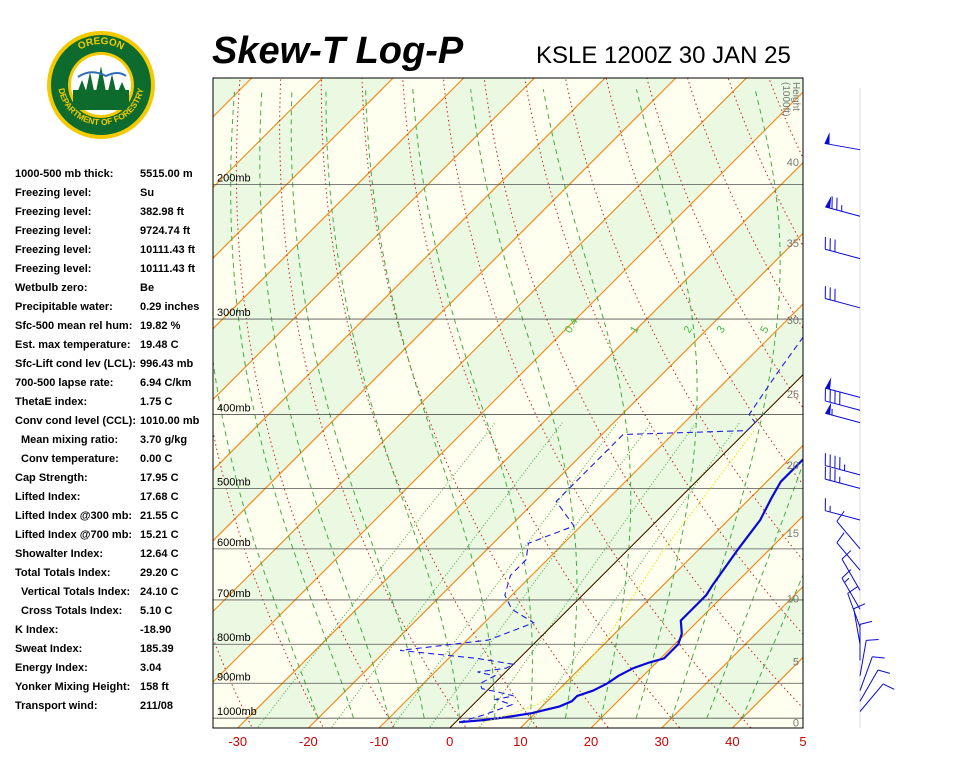 The image size is (960, 768). What do you see at coordinates (159, 497) in the screenshot?
I see `stat-value: 17.68 C` at bounding box center [159, 497].